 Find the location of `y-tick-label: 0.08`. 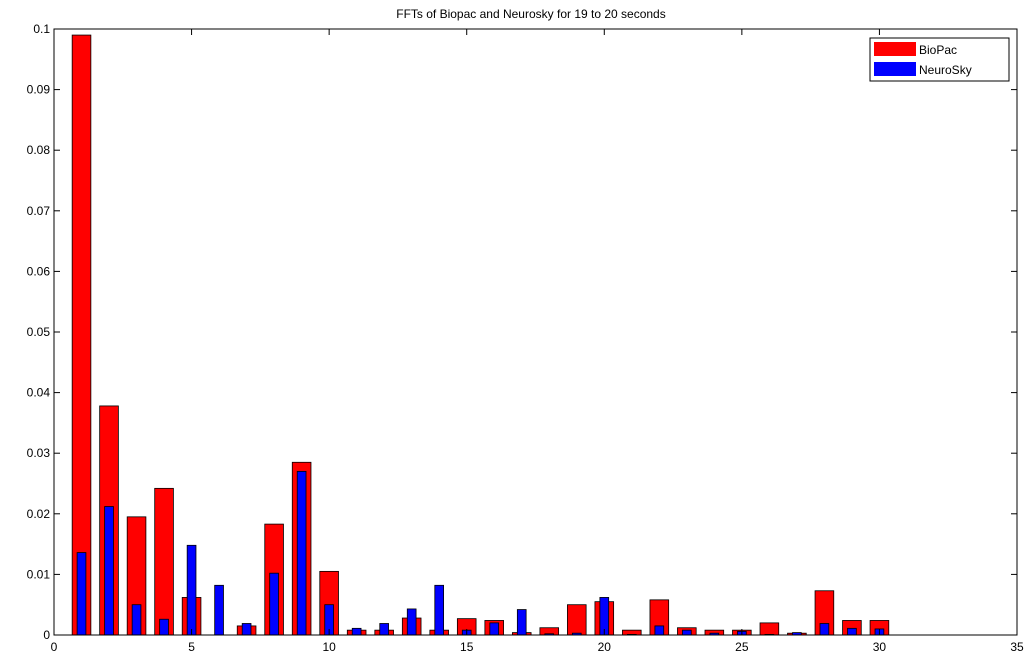

y-tick-label: 0.08 is located at coordinates (39, 150).